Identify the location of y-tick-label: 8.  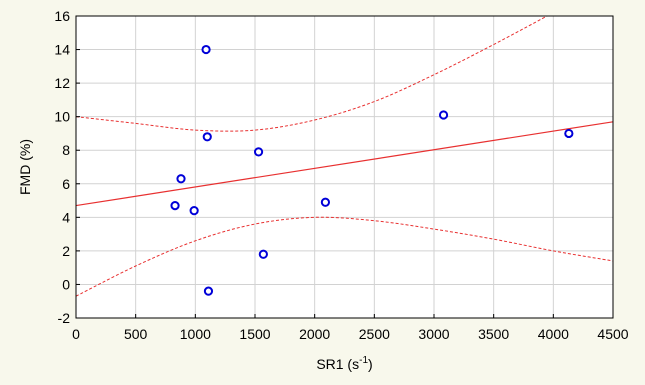
(66, 150).